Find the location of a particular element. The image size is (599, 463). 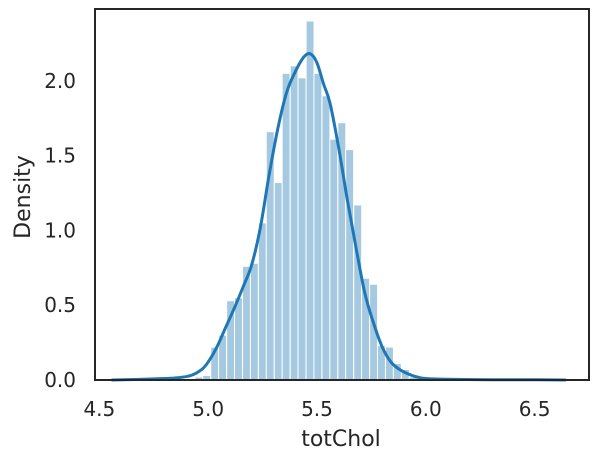

x-tick-label: 6.0 is located at coordinates (426, 409).